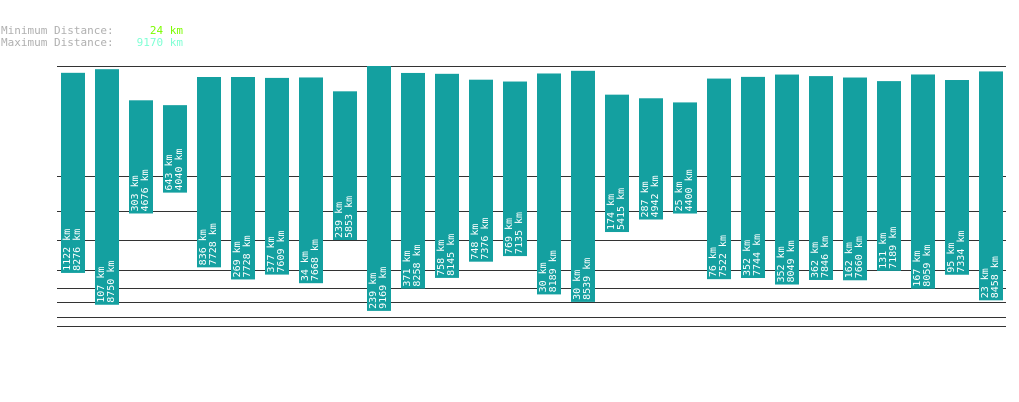 Image resolution: width=1019 pixels, height=402 pixels. I want to click on min-distance-bar-label: 287 km, so click(645, 199).